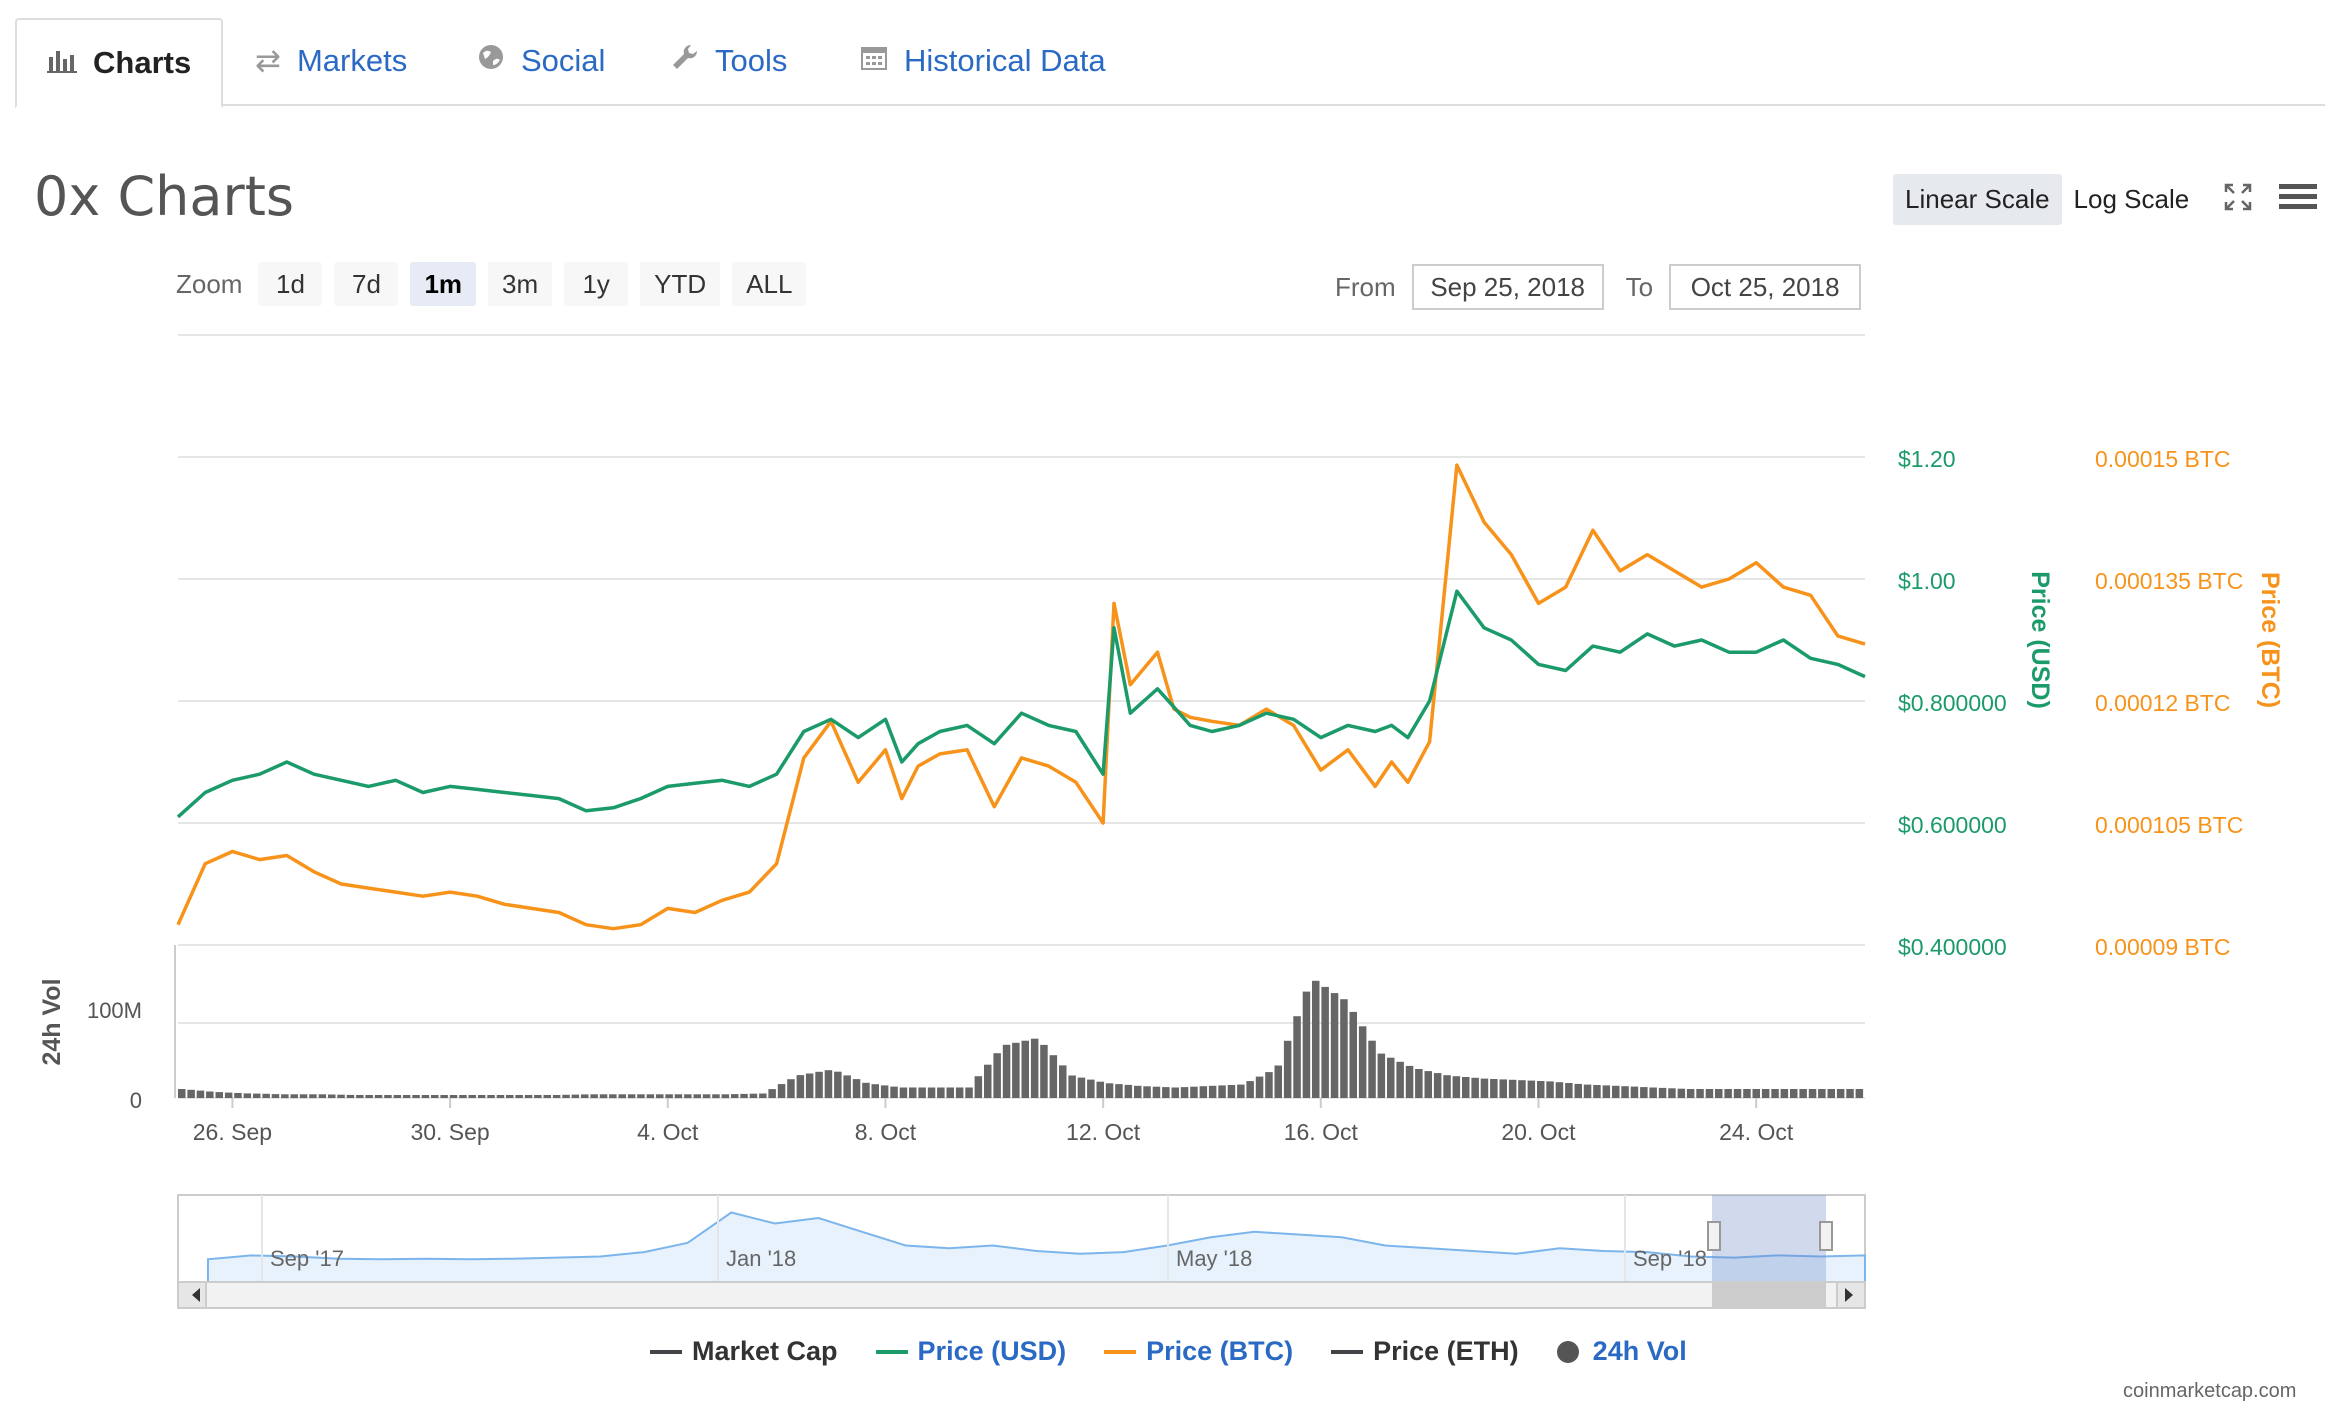 The height and width of the screenshot is (1422, 2350). I want to click on legend-price-eth: Price (ETH), so click(1425, 1351).